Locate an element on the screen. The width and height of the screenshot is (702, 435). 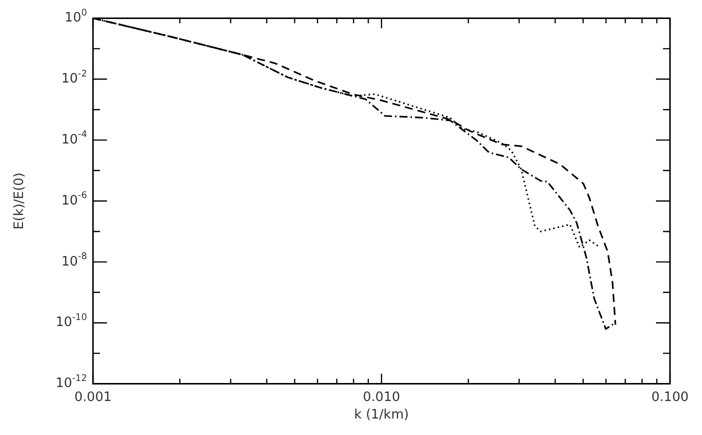
y-axis-title: E(k)/E(0) is located at coordinates (20, 201).